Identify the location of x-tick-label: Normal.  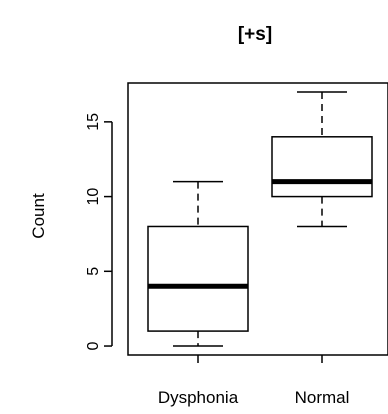
(322, 397).